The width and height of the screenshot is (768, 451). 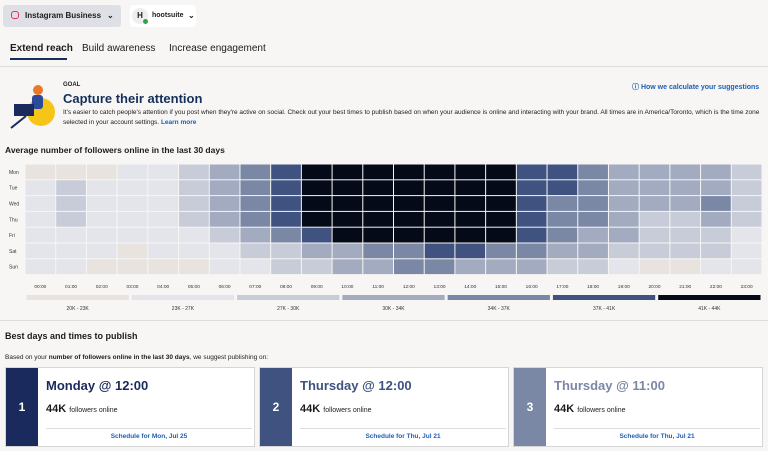 I want to click on tab: Increase engagement, so click(x=217, y=48).